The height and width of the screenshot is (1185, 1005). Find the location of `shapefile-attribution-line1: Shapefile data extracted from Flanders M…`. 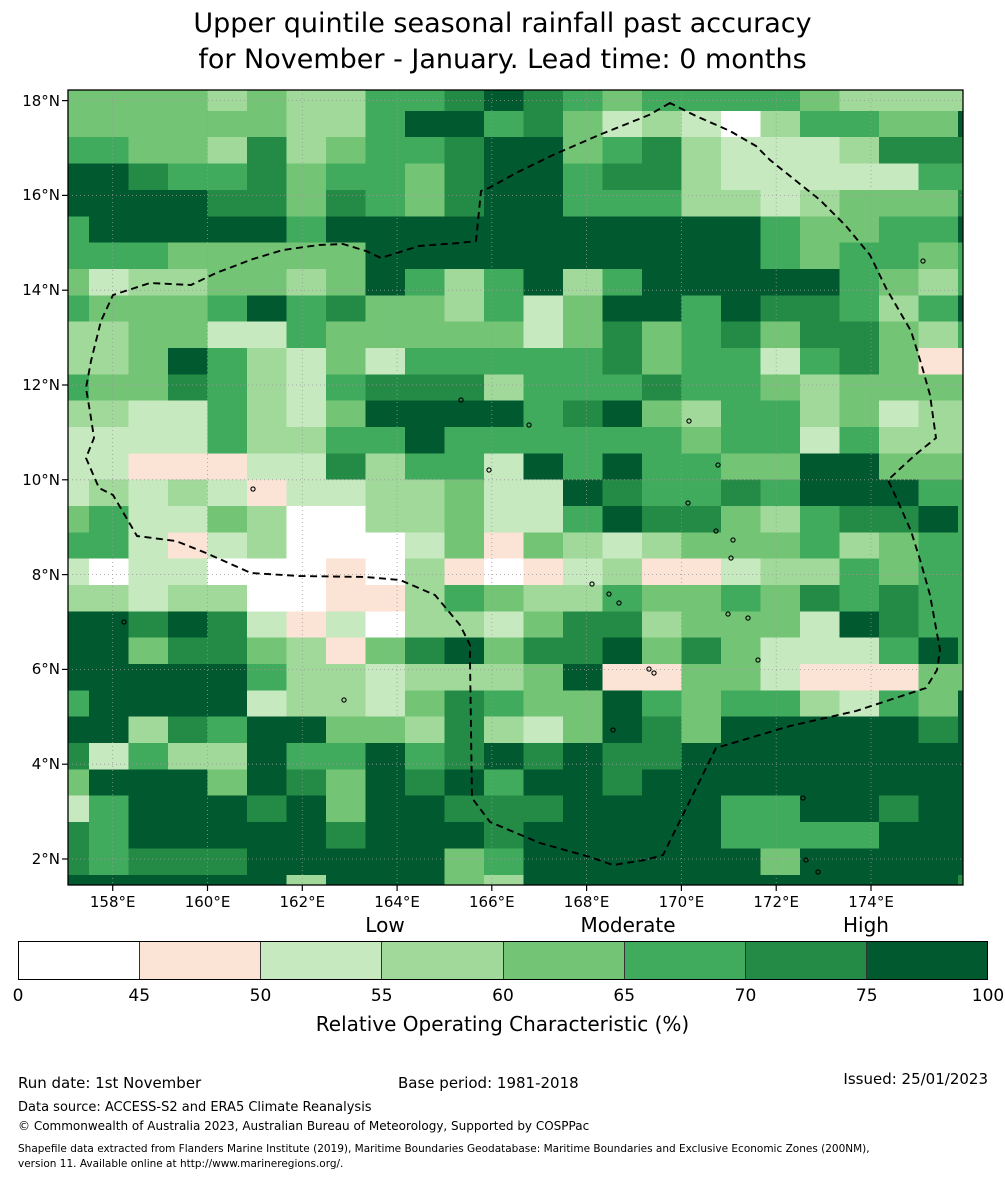

shapefile-attribution-line1: Shapefile data extracted from Flanders M… is located at coordinates (444, 1149).